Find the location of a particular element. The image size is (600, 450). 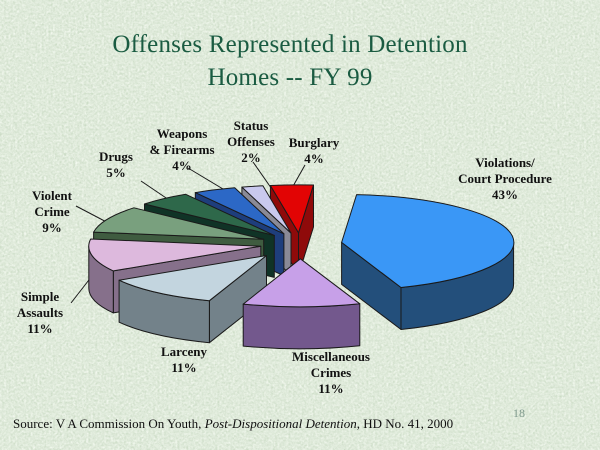

label-larceny: Larceny 11% is located at coordinates (184, 359).